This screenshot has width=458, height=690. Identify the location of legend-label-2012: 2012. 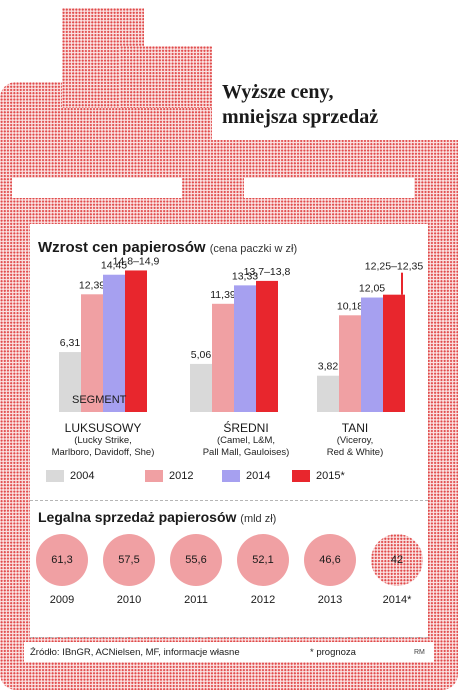
(181, 476).